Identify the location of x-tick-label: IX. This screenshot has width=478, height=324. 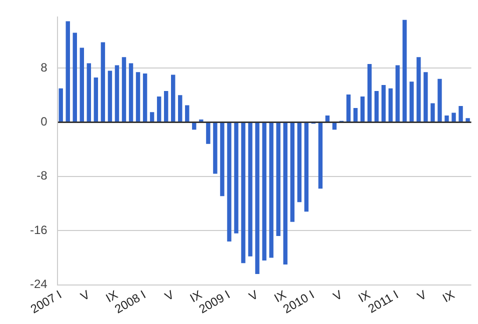
(448, 296).